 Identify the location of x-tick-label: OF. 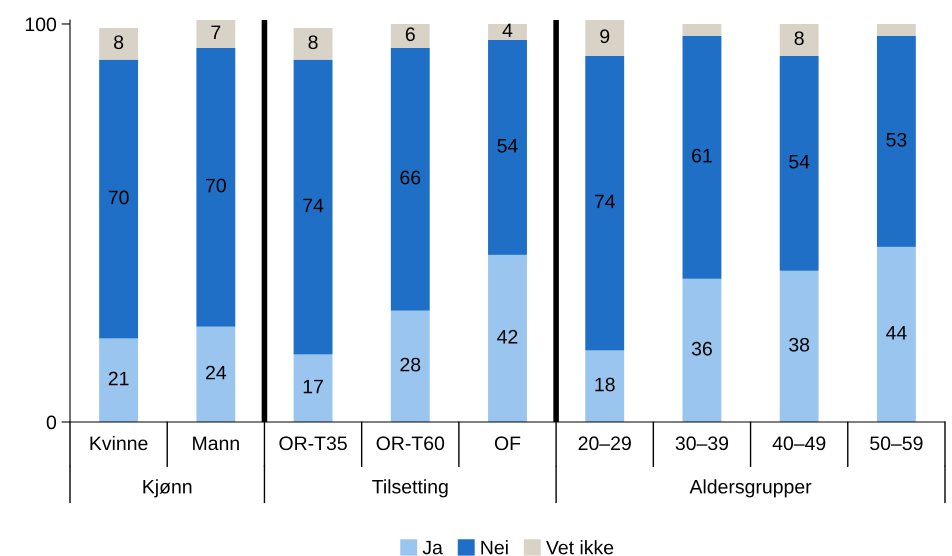
(507, 443).